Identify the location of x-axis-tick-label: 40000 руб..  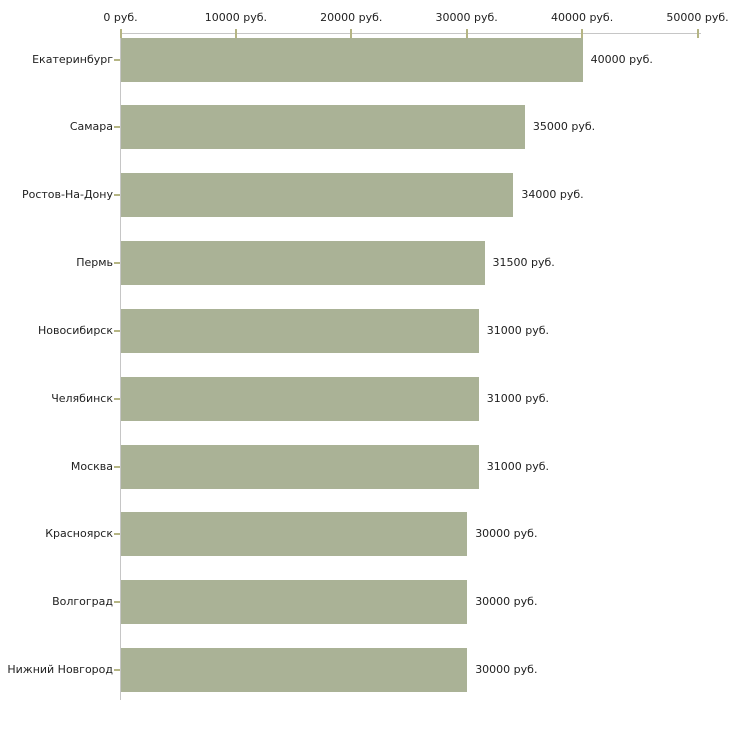
(582, 17).